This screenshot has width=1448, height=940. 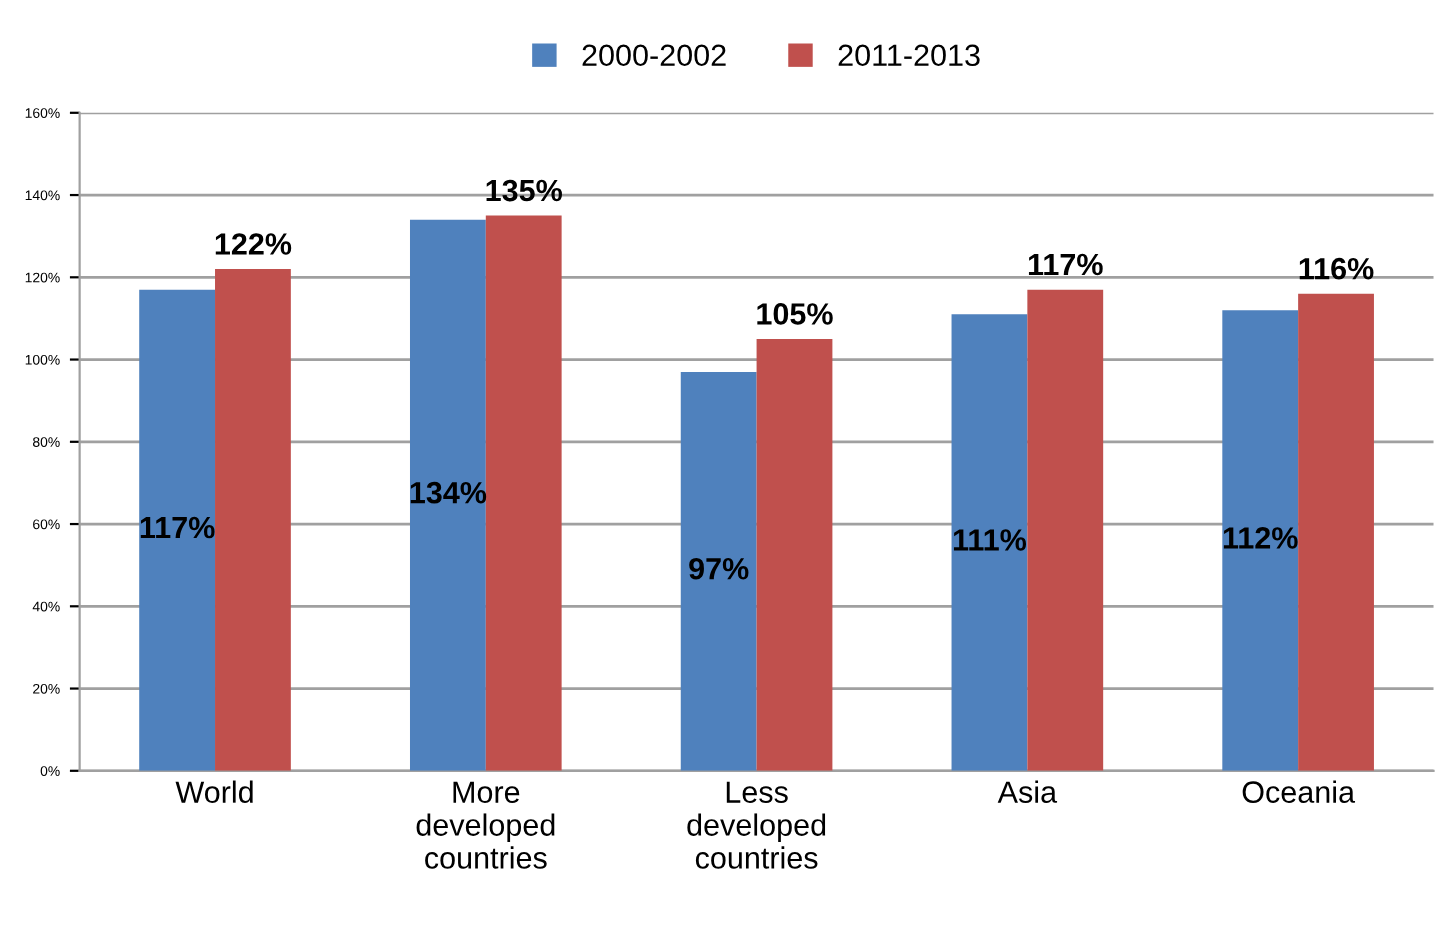 What do you see at coordinates (214, 791) in the screenshot?
I see `x-tick-label: World` at bounding box center [214, 791].